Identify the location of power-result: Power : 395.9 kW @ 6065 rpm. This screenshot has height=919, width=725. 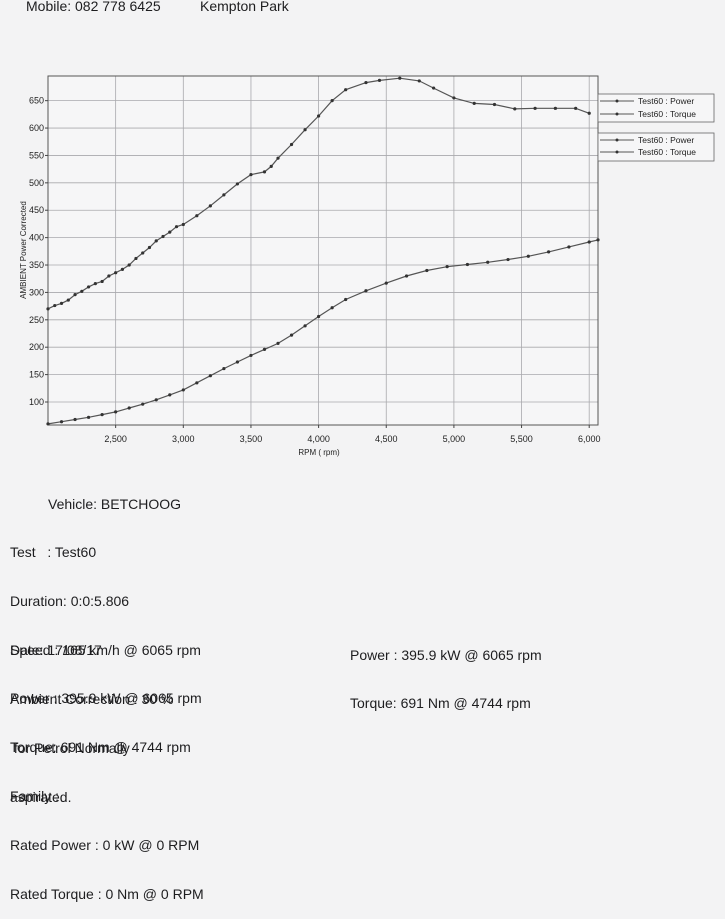
(106, 698).